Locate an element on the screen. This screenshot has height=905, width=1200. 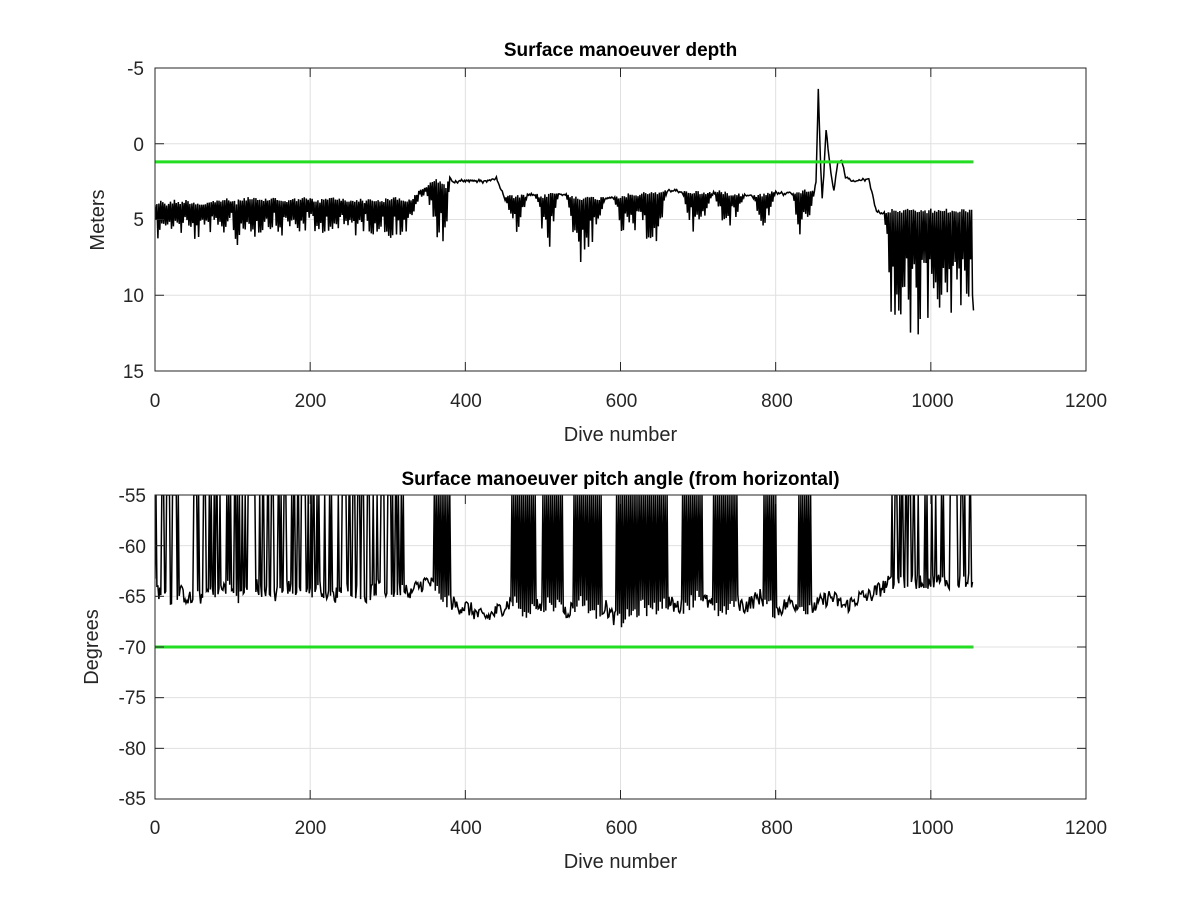
depth-xlabel: Dive number is located at coordinates (621, 435).